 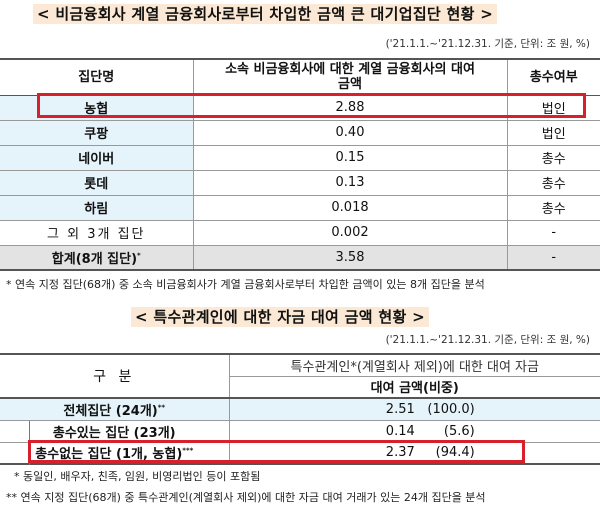 What do you see at coordinates (487, 44) in the screenshot?
I see `table1-unit: ('21.1.1.~'21.12.31. 기준, 단위: 조 원, %)` at bounding box center [487, 44].